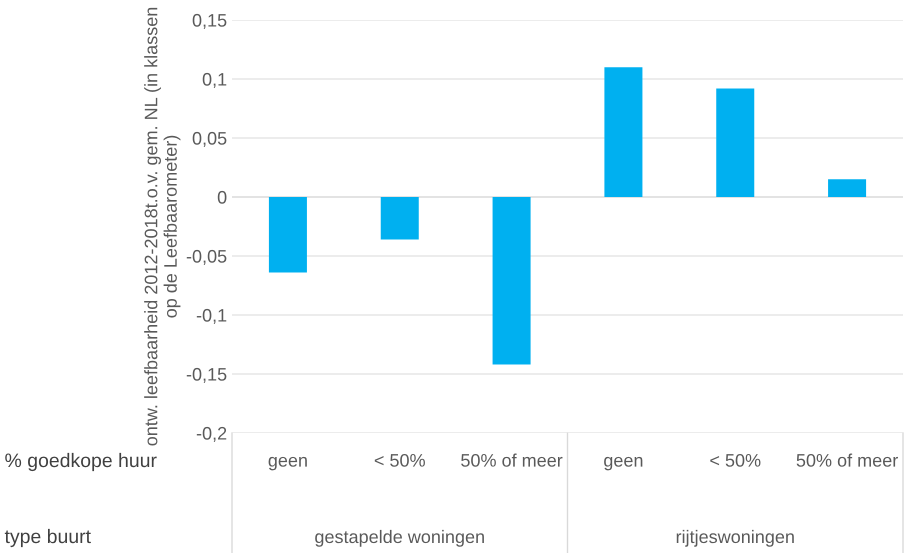  I want to click on text: % goedkope huur, so click(81, 462).